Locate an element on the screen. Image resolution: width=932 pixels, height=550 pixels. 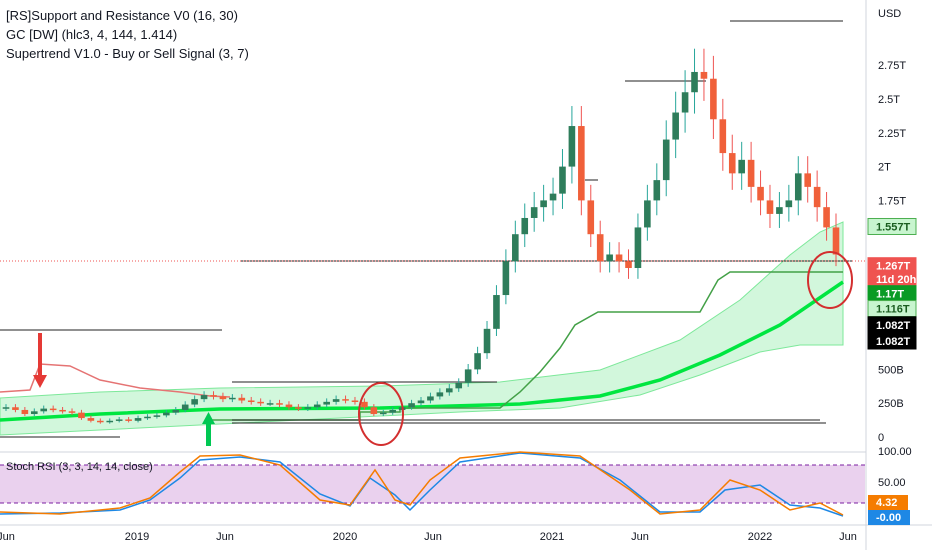
price-tag-label: 1.267T is located at coordinates (893, 267).